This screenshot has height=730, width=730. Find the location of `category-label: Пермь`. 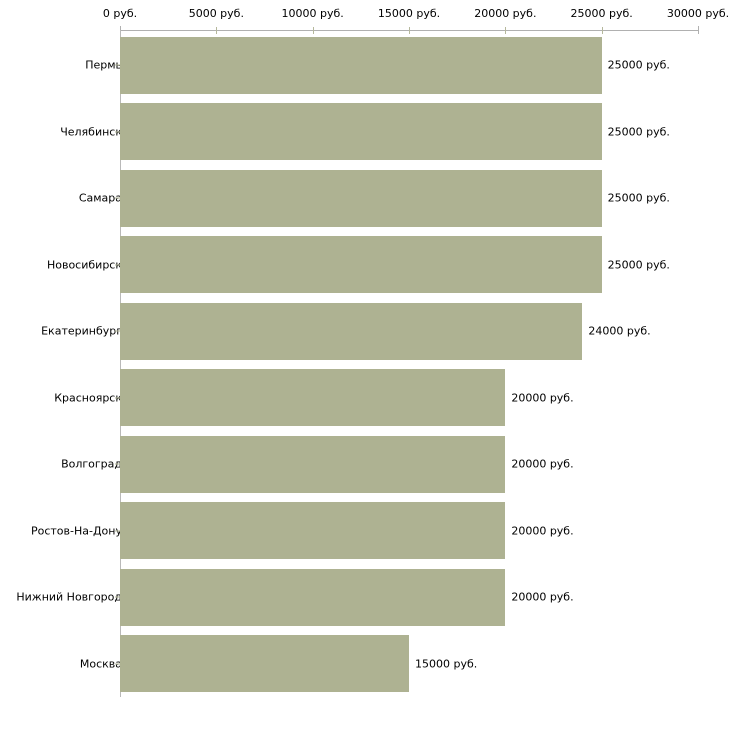

category-label: Пермь is located at coordinates (103, 65).